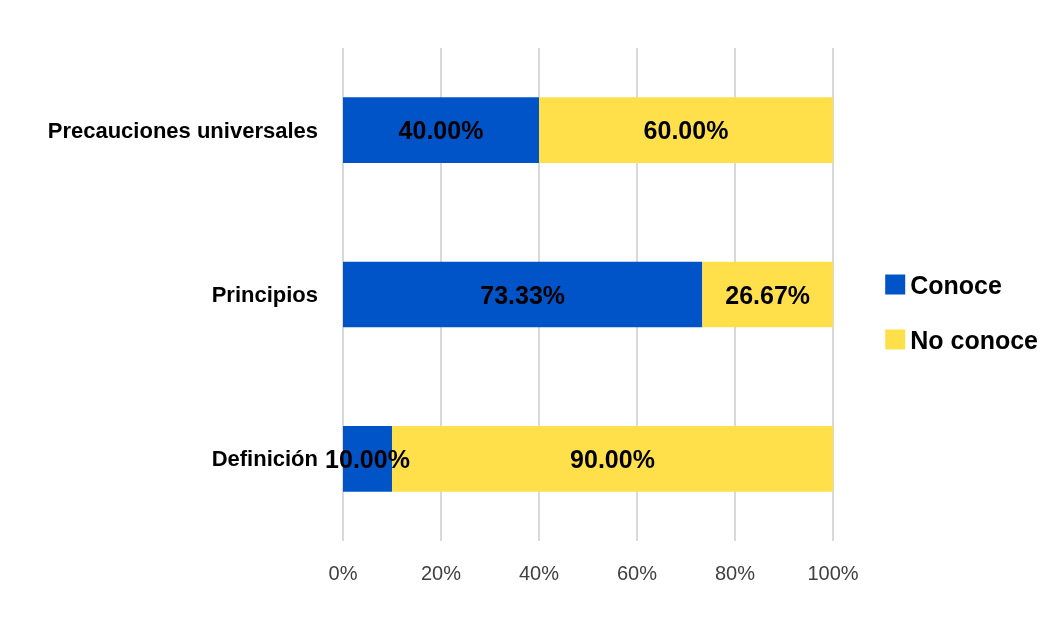  Describe the element at coordinates (637, 573) in the screenshot. I see `x-tick-label: 60%` at that location.